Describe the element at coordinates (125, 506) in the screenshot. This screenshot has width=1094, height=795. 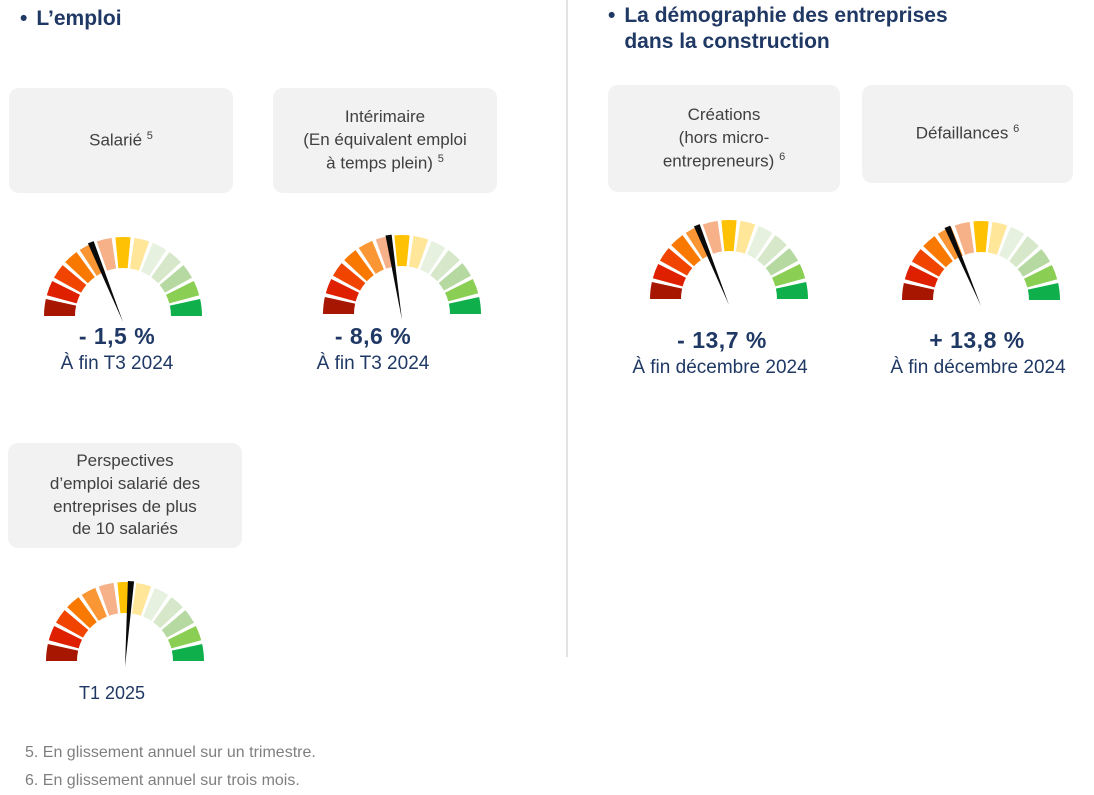
I see `card-line: entreprises de plus` at that location.